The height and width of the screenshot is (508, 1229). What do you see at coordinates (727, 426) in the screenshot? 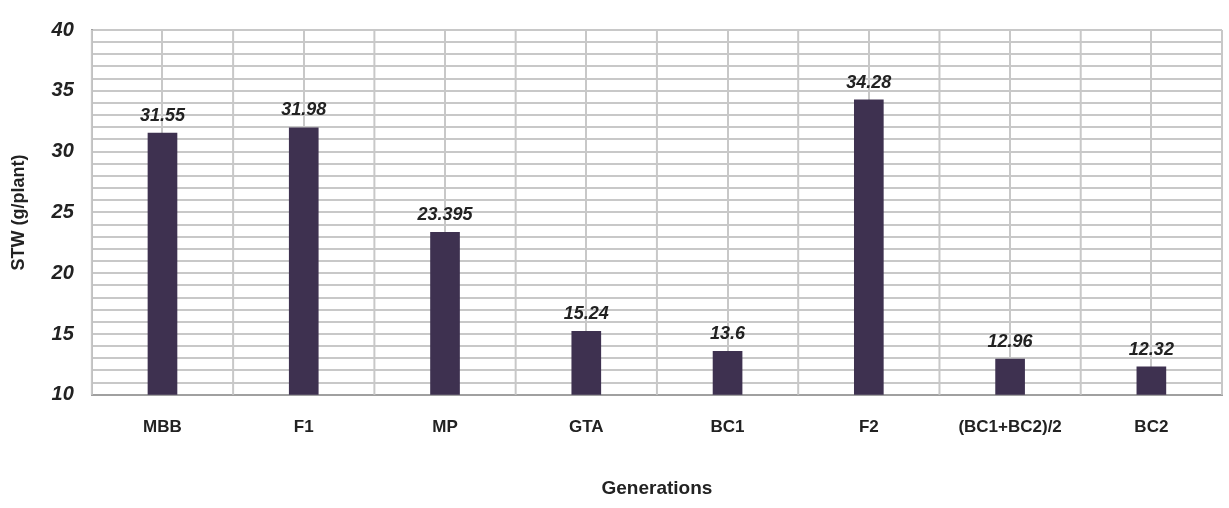
I see `x-tick-label: BC1` at bounding box center [727, 426].